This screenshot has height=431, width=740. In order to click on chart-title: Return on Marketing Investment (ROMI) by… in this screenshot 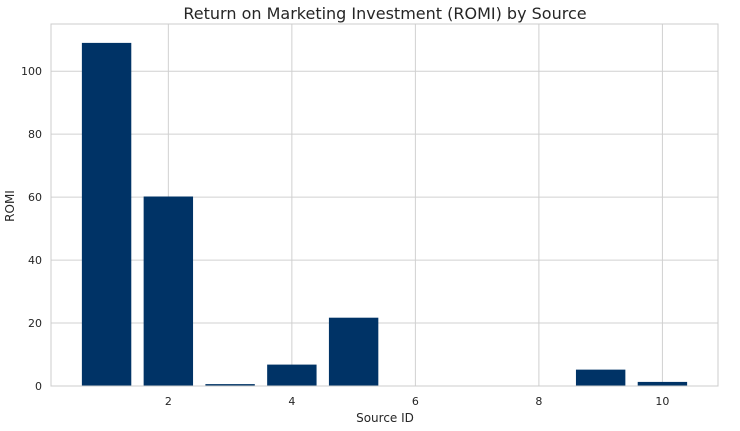, I will do `click(384, 13)`.